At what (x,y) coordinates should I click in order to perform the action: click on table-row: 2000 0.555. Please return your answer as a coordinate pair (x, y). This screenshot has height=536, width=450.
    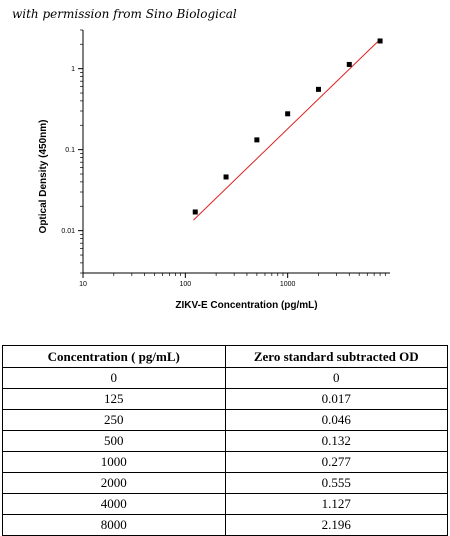
    Looking at the image, I should click on (225, 483).